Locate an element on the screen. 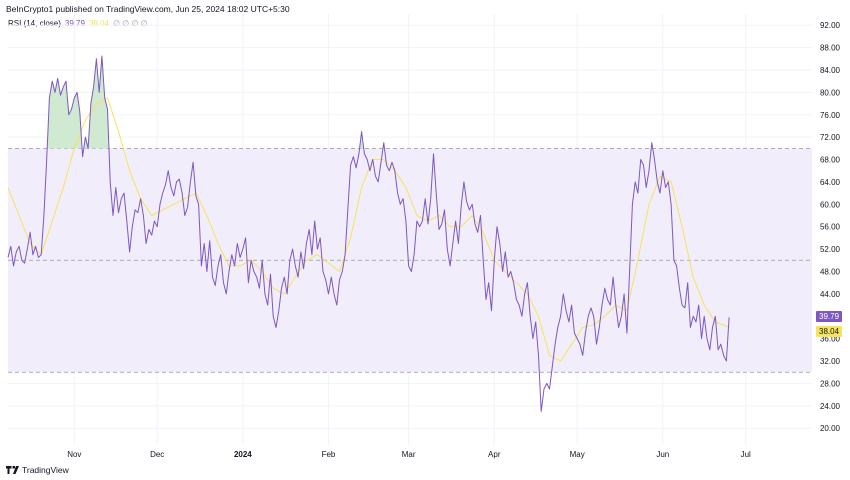 The width and height of the screenshot is (850, 480). y-tick-label: 68.00 is located at coordinates (830, 160).